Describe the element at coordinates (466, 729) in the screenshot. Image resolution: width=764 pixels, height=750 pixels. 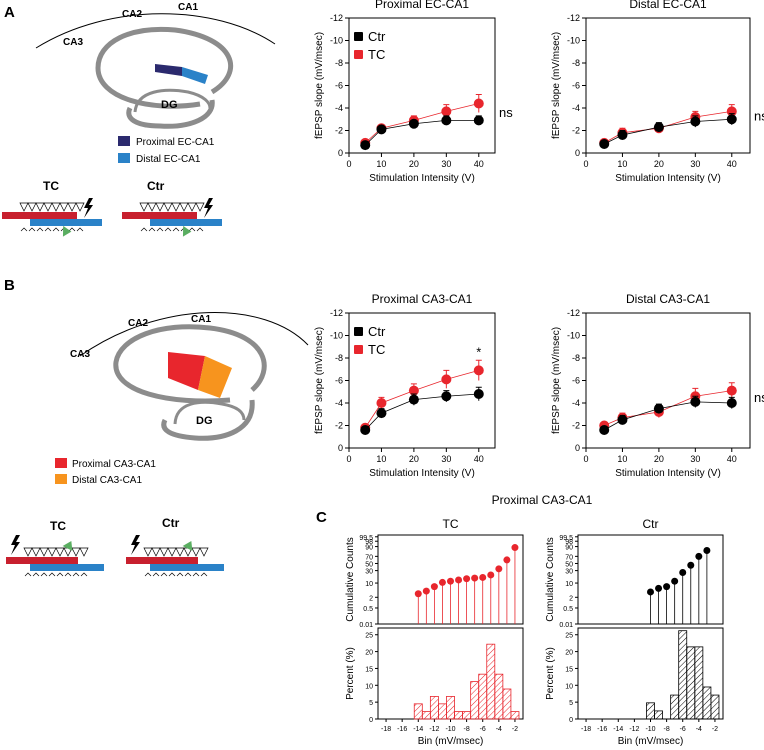
I see `x-tick-label: -8` at that location.